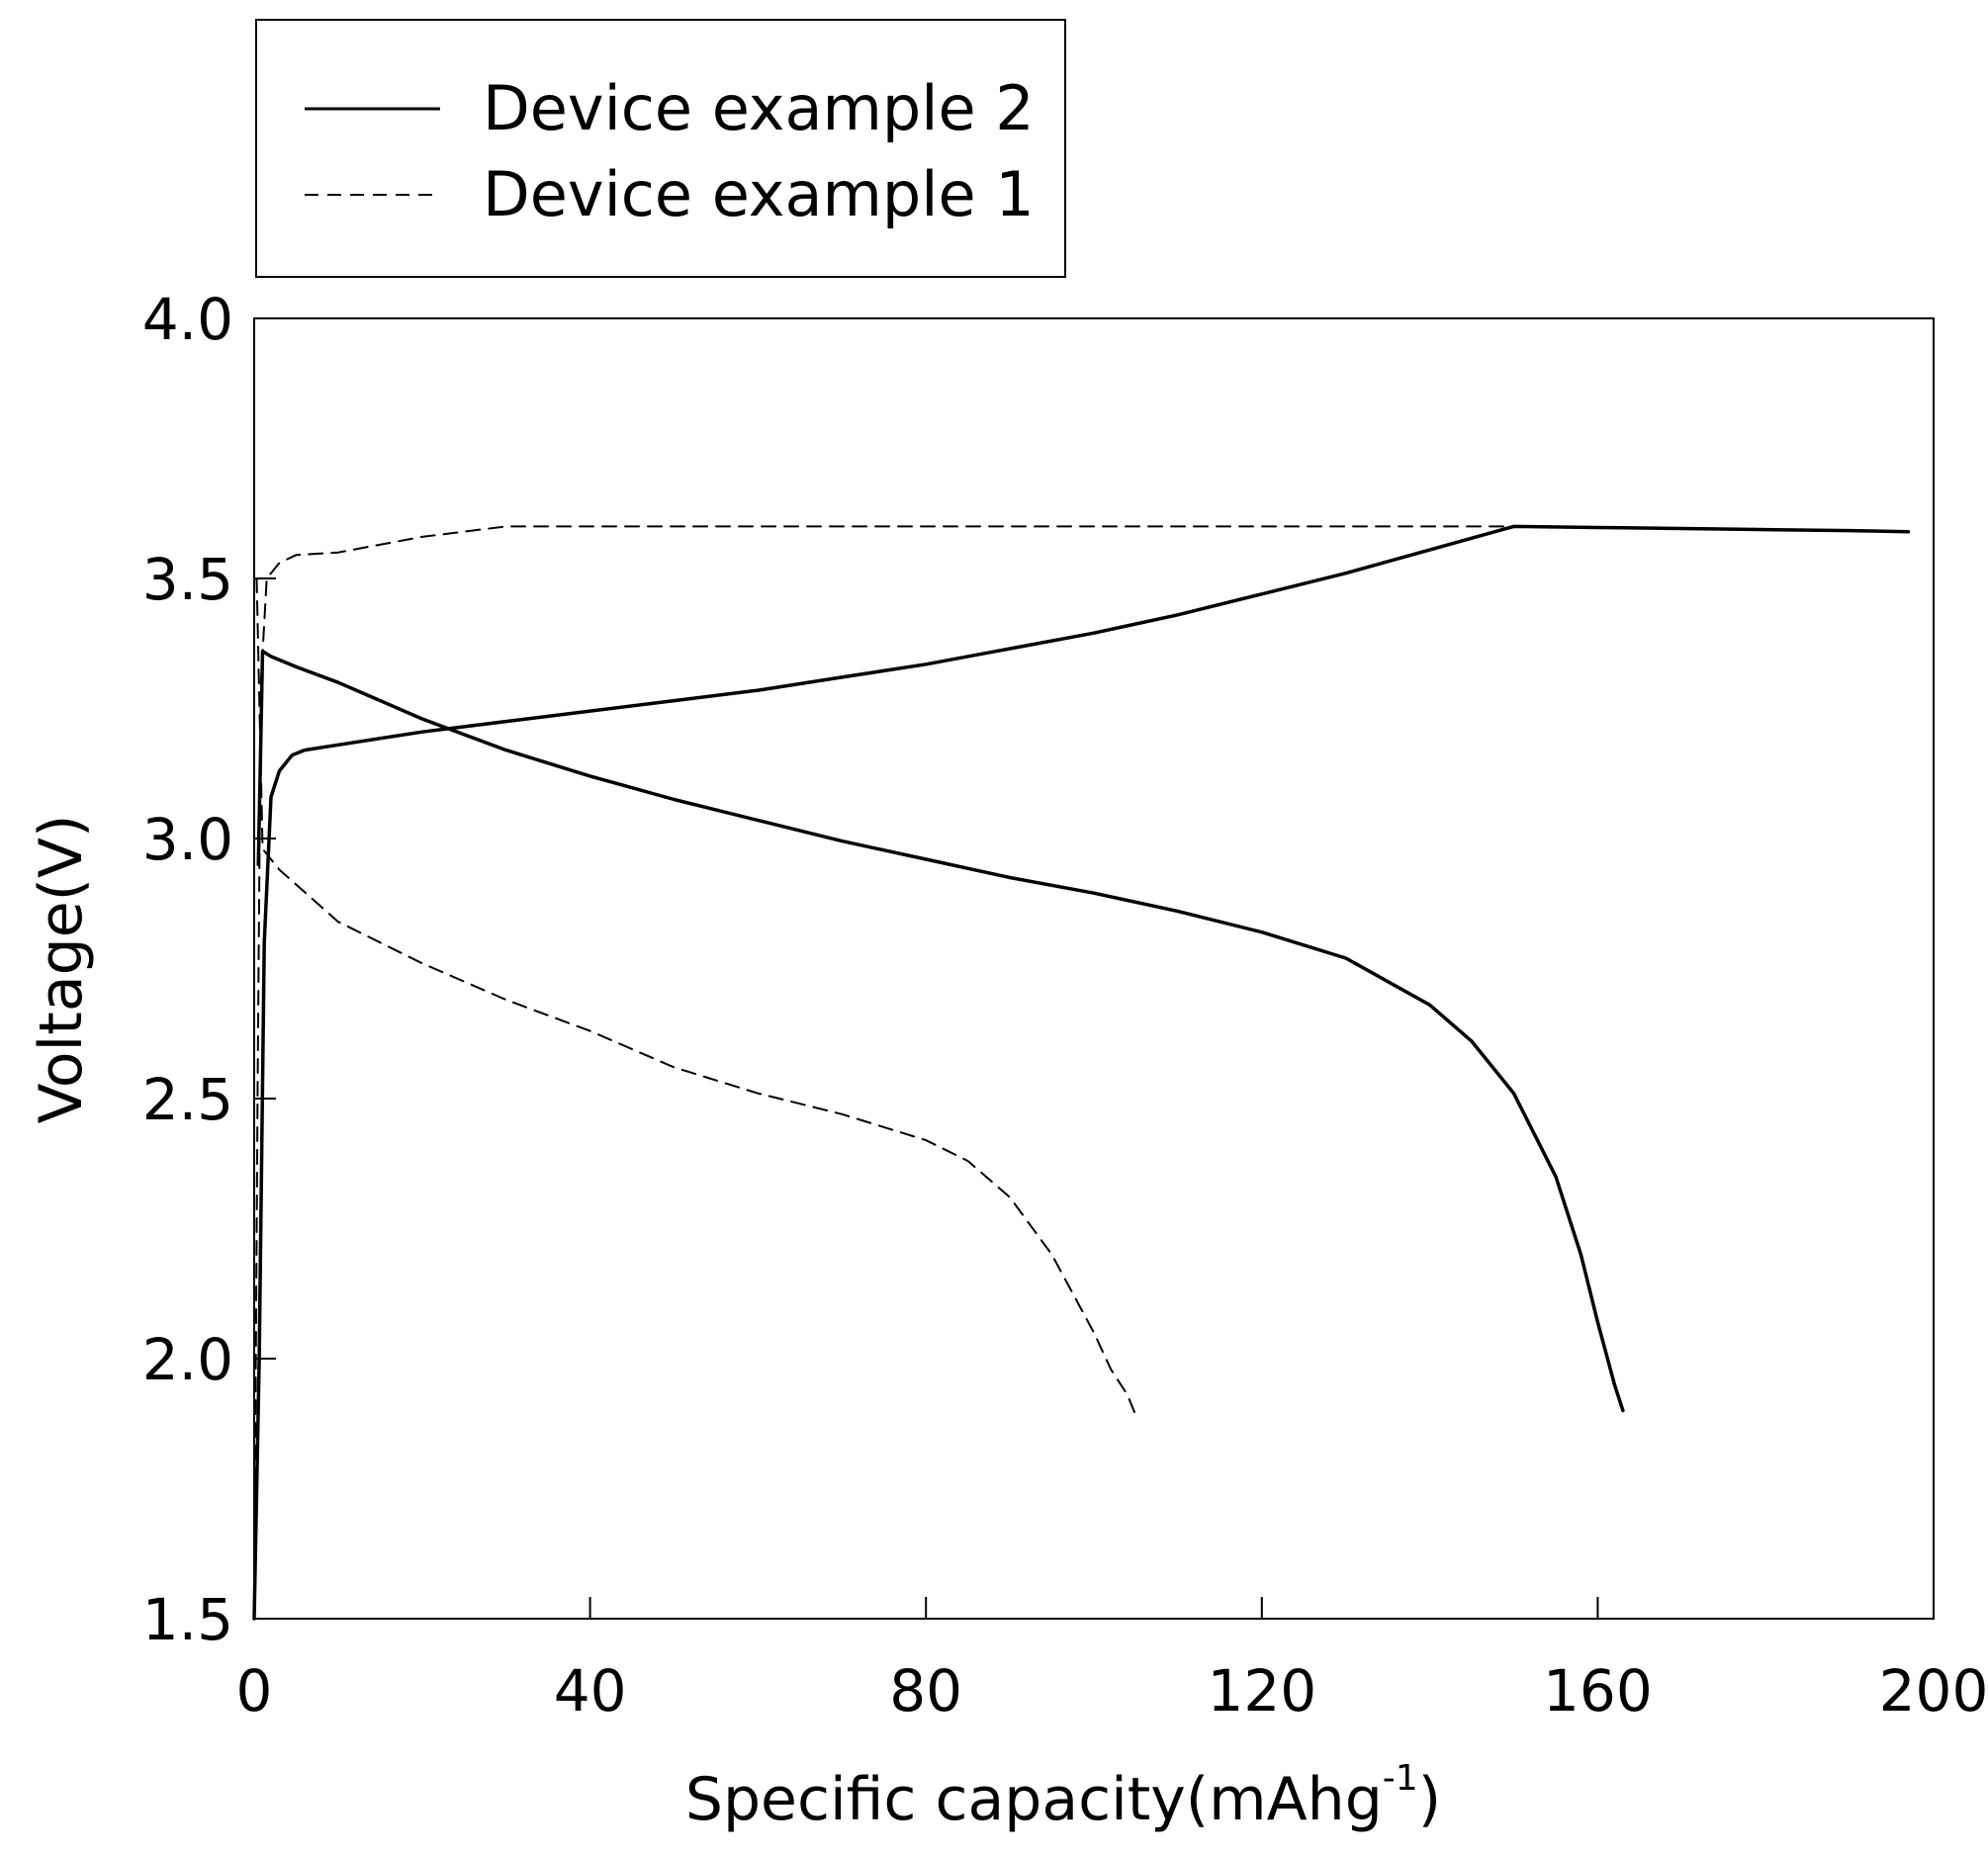 The width and height of the screenshot is (1988, 1856). What do you see at coordinates (1429, 1799) in the screenshot?
I see `x-axis-label-suffix: )` at bounding box center [1429, 1799].